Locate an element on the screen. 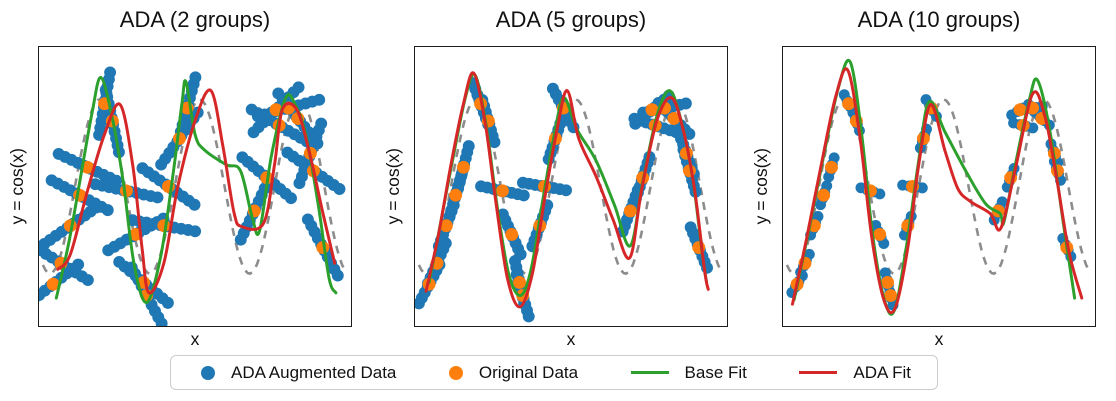 Image resolution: width=1116 pixels, height=401 pixels. subplot3-x-axis-label: x is located at coordinates (939, 339).